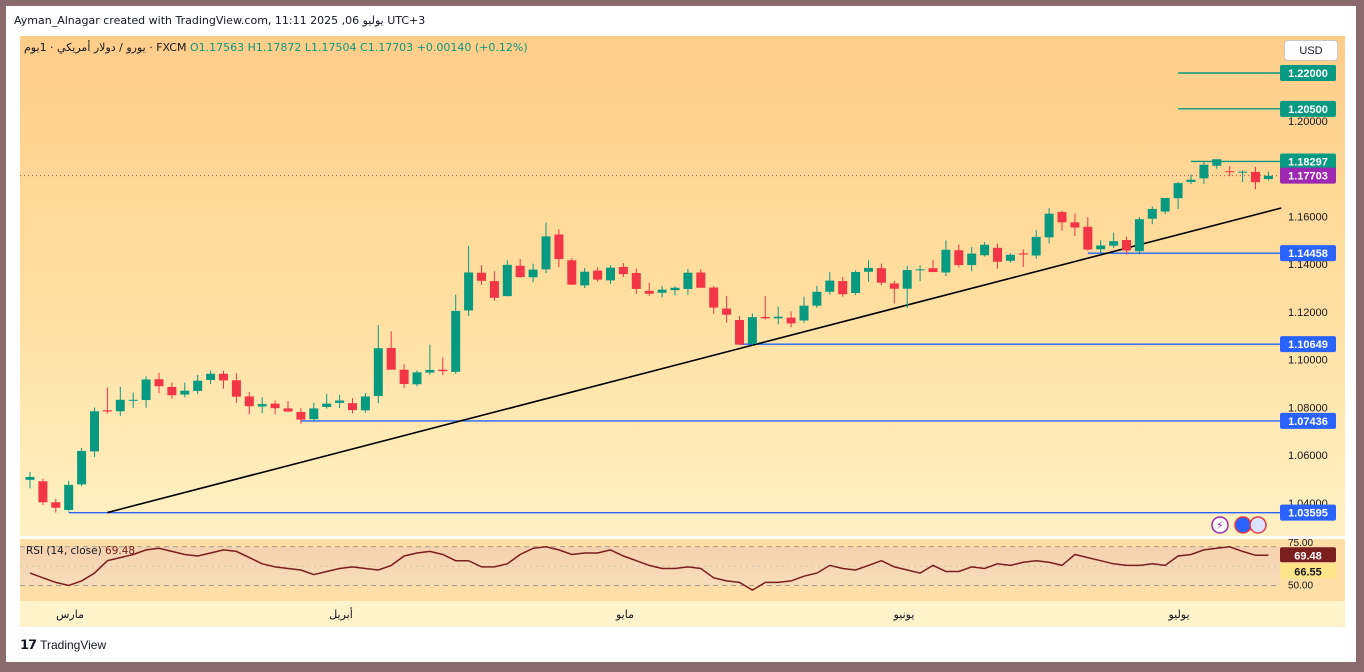  What do you see at coordinates (1311, 50) in the screenshot?
I see `currency-button: USD` at bounding box center [1311, 50].